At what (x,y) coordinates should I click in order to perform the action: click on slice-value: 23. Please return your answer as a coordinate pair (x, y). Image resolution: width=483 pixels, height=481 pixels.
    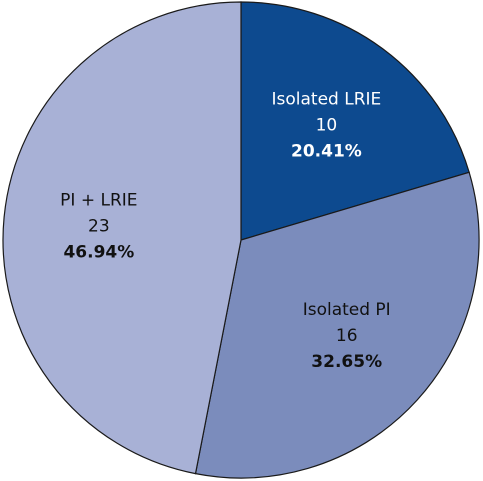
    Looking at the image, I should click on (99, 226).